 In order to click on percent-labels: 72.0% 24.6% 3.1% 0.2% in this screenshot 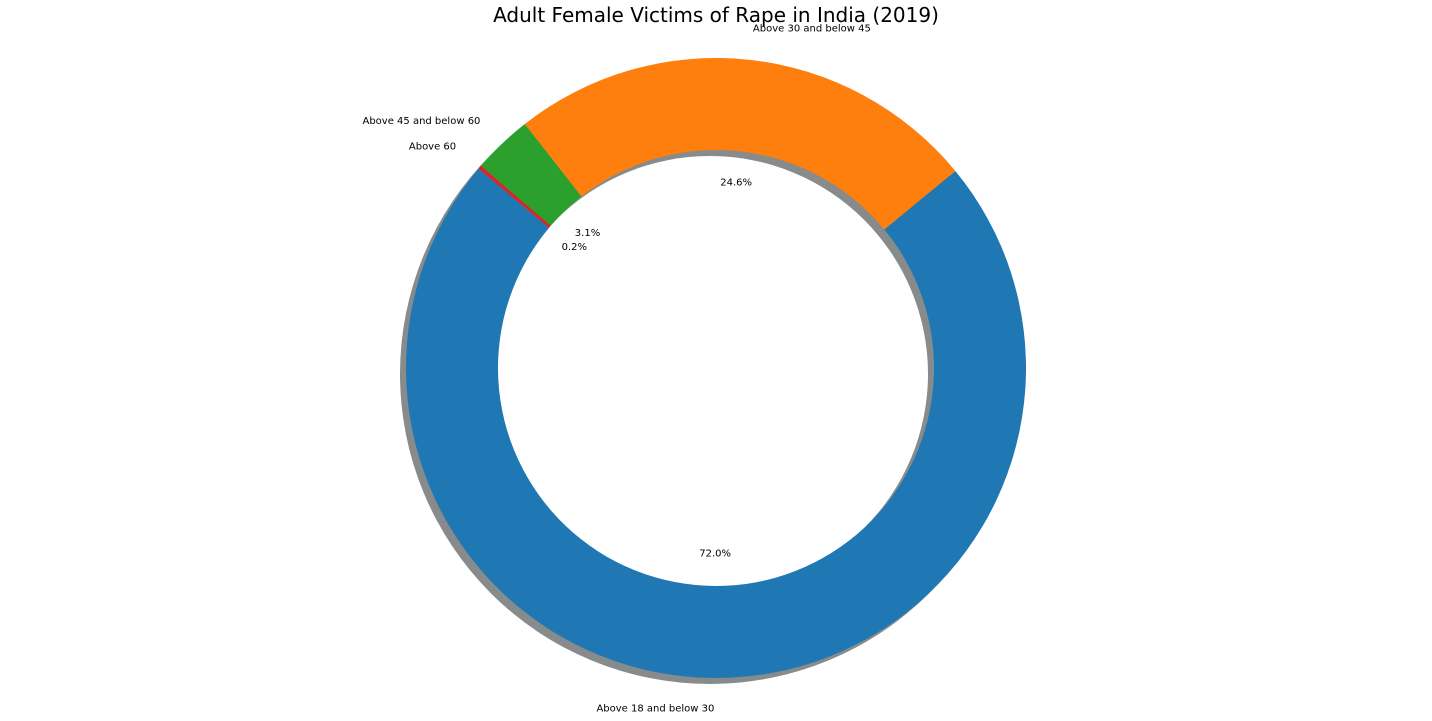, I will do `click(657, 369)`.